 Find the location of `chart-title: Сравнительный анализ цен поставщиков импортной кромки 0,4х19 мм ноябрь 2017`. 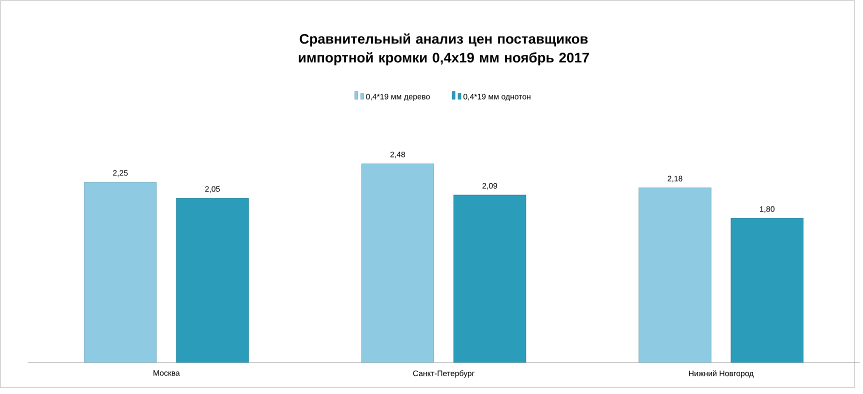

chart-title: Сравнительный анализ цен поставщиков импортной кромки 0,4х19 мм ноябрь 2017 is located at coordinates (443, 49).